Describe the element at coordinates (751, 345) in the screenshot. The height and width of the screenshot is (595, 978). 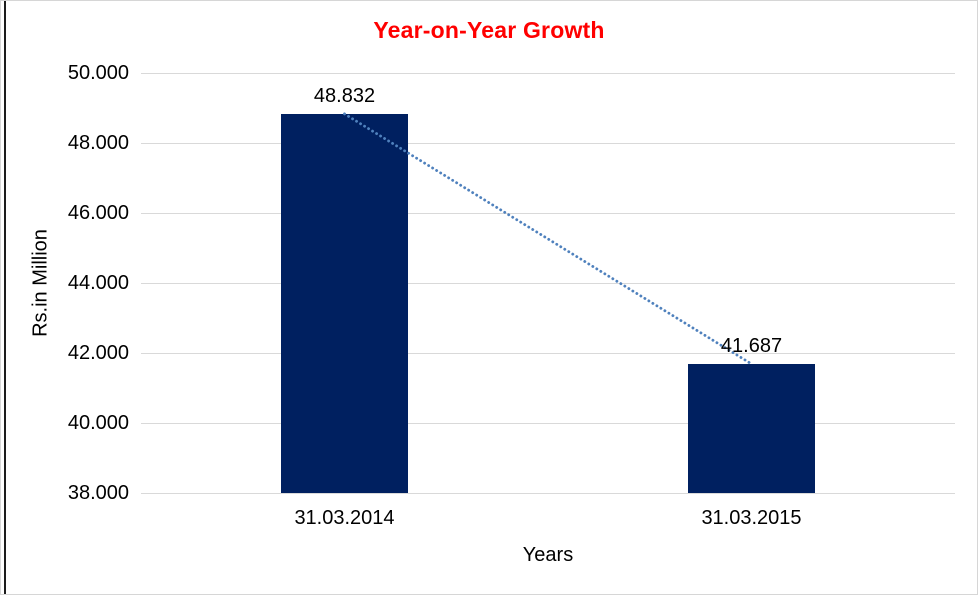
I see `bar-value-label: 41.687` at that location.